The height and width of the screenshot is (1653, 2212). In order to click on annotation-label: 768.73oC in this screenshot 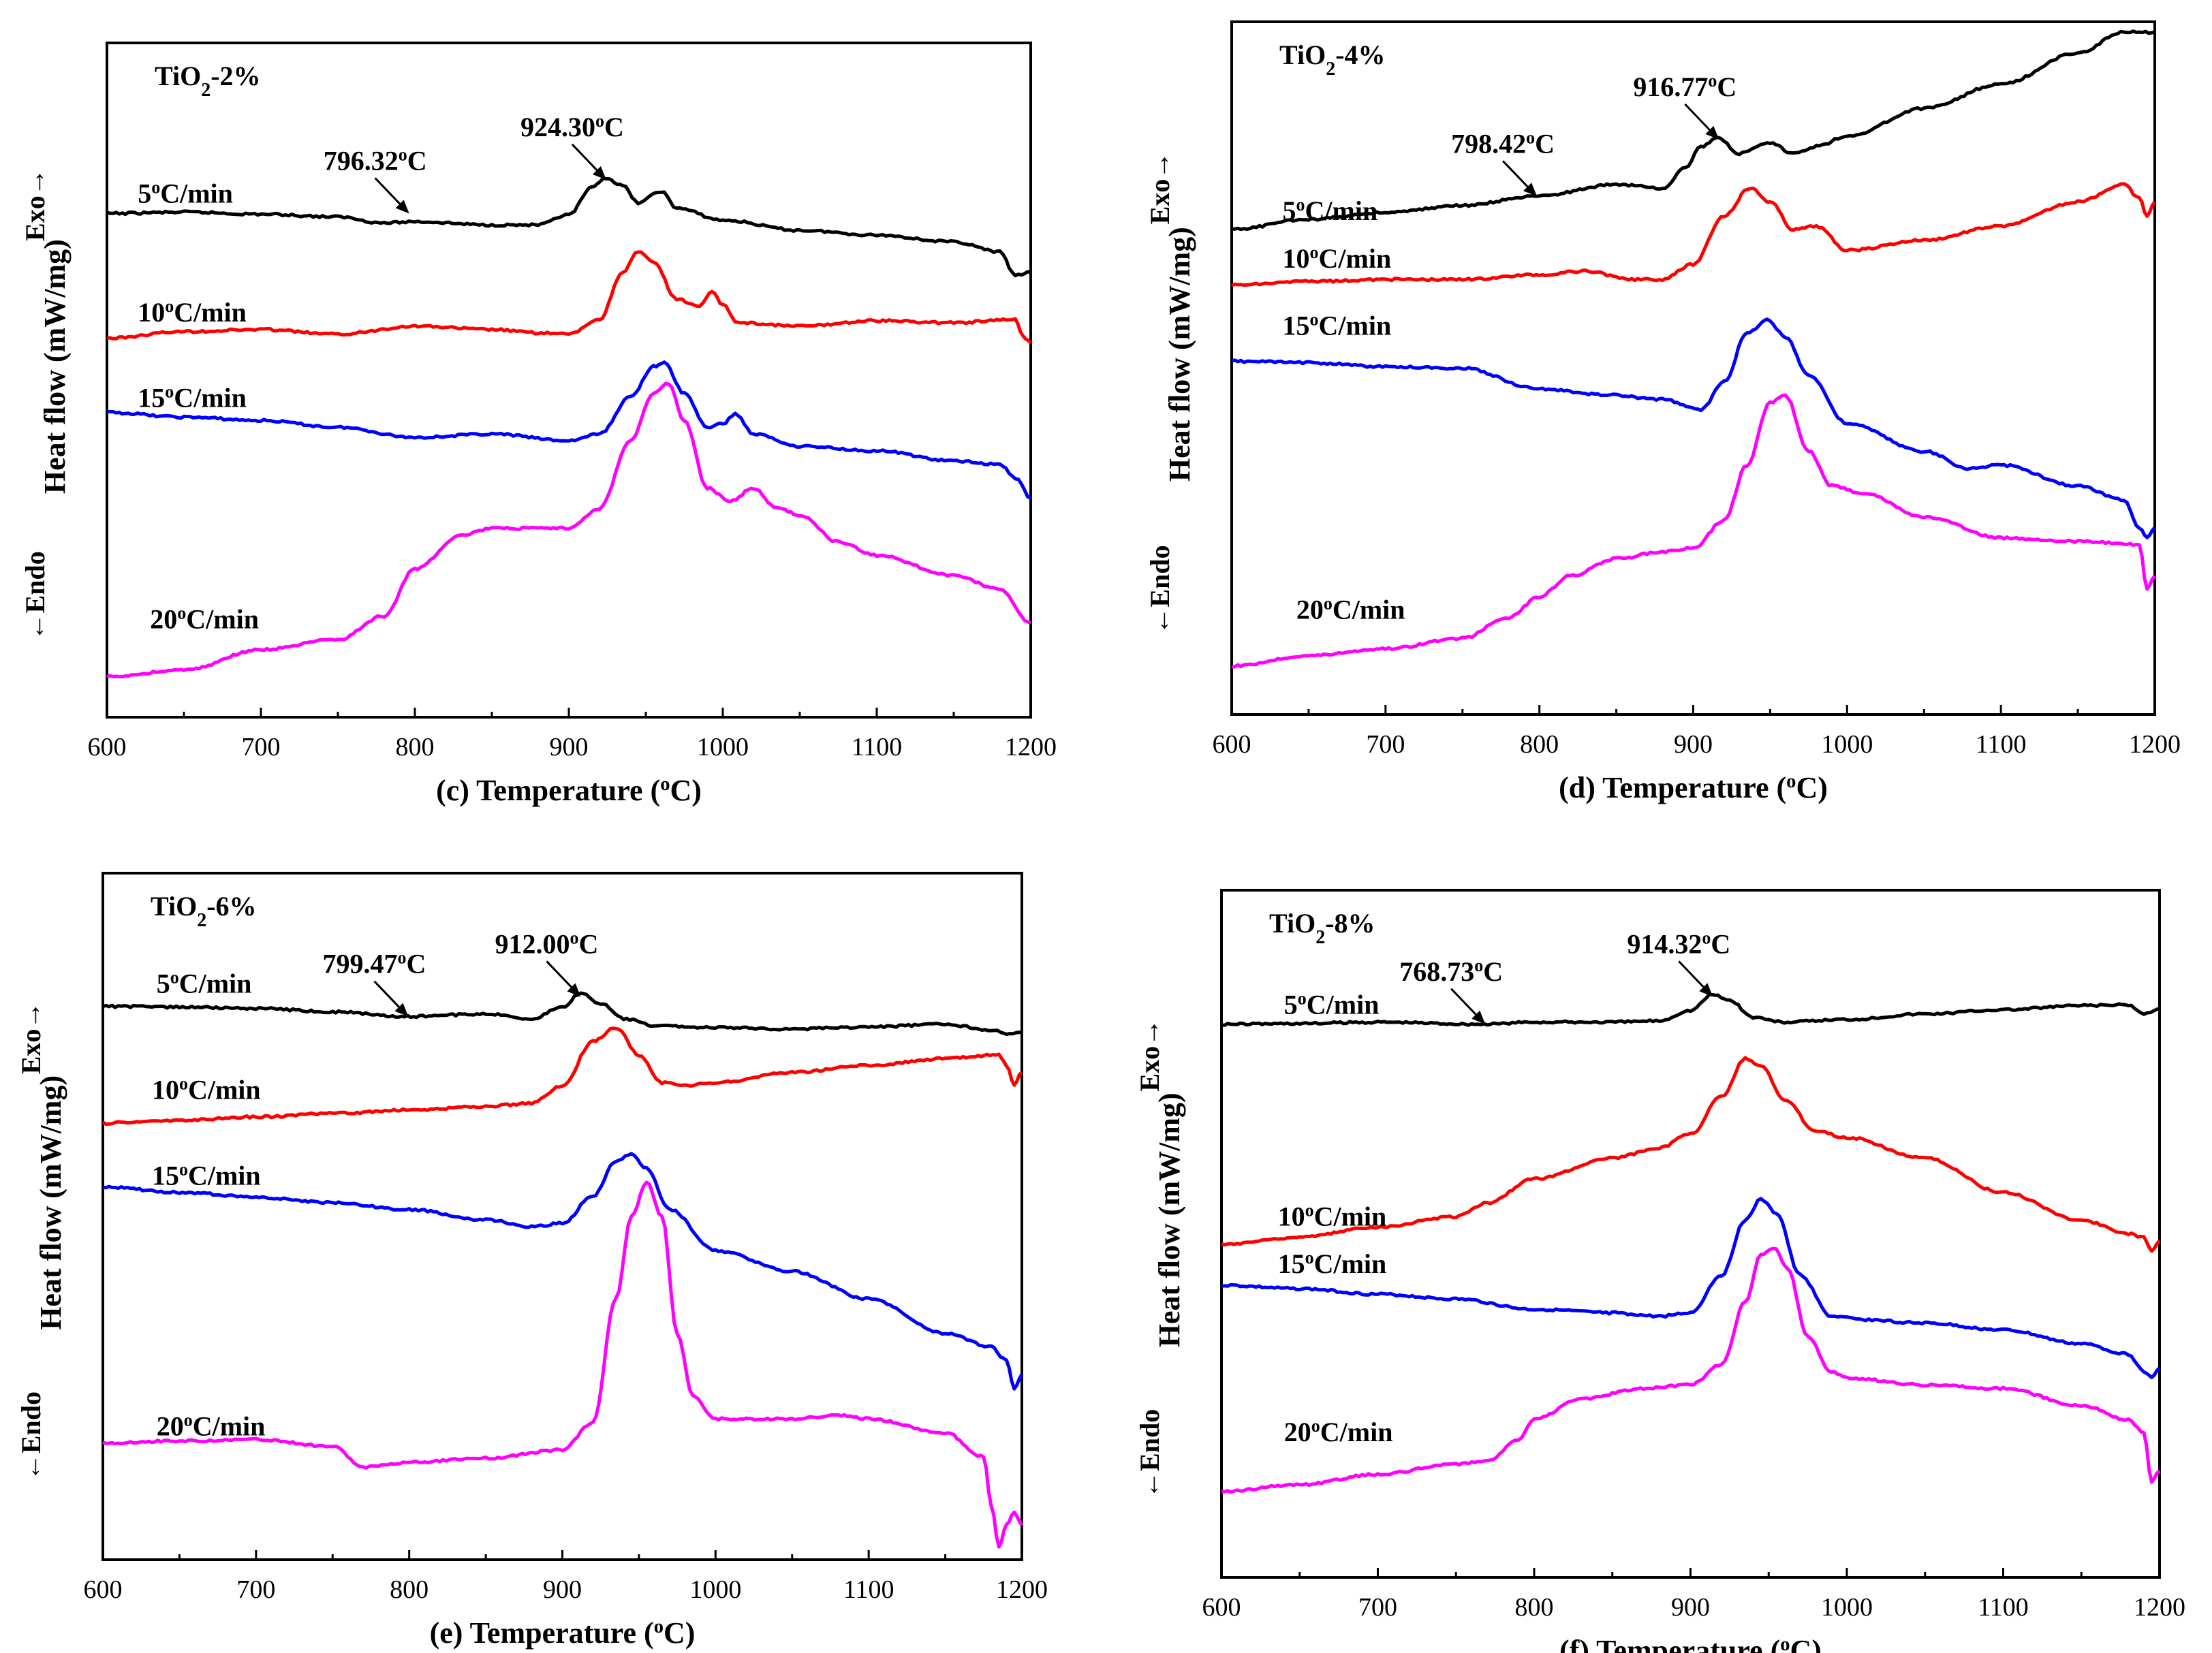, I will do `click(1451, 971)`.